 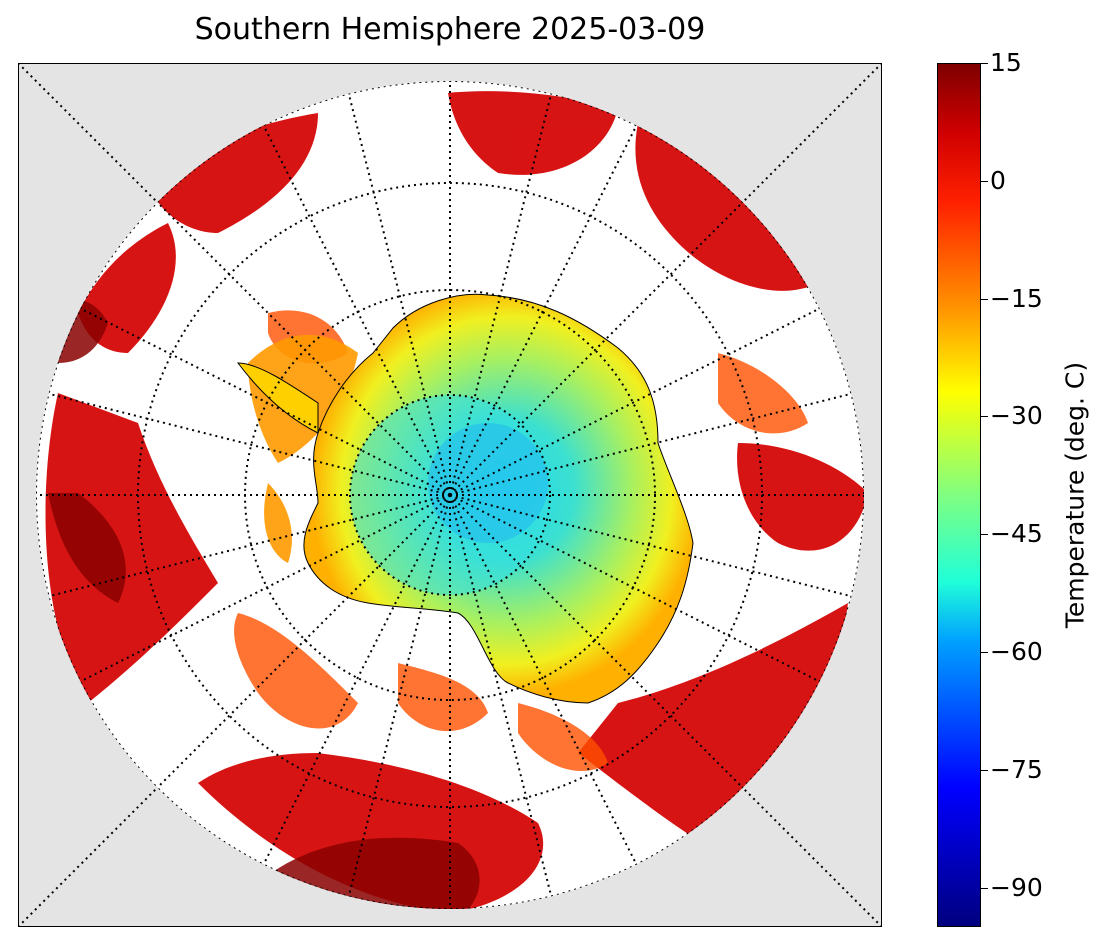 I want to click on colorbar, so click(x=959, y=495).